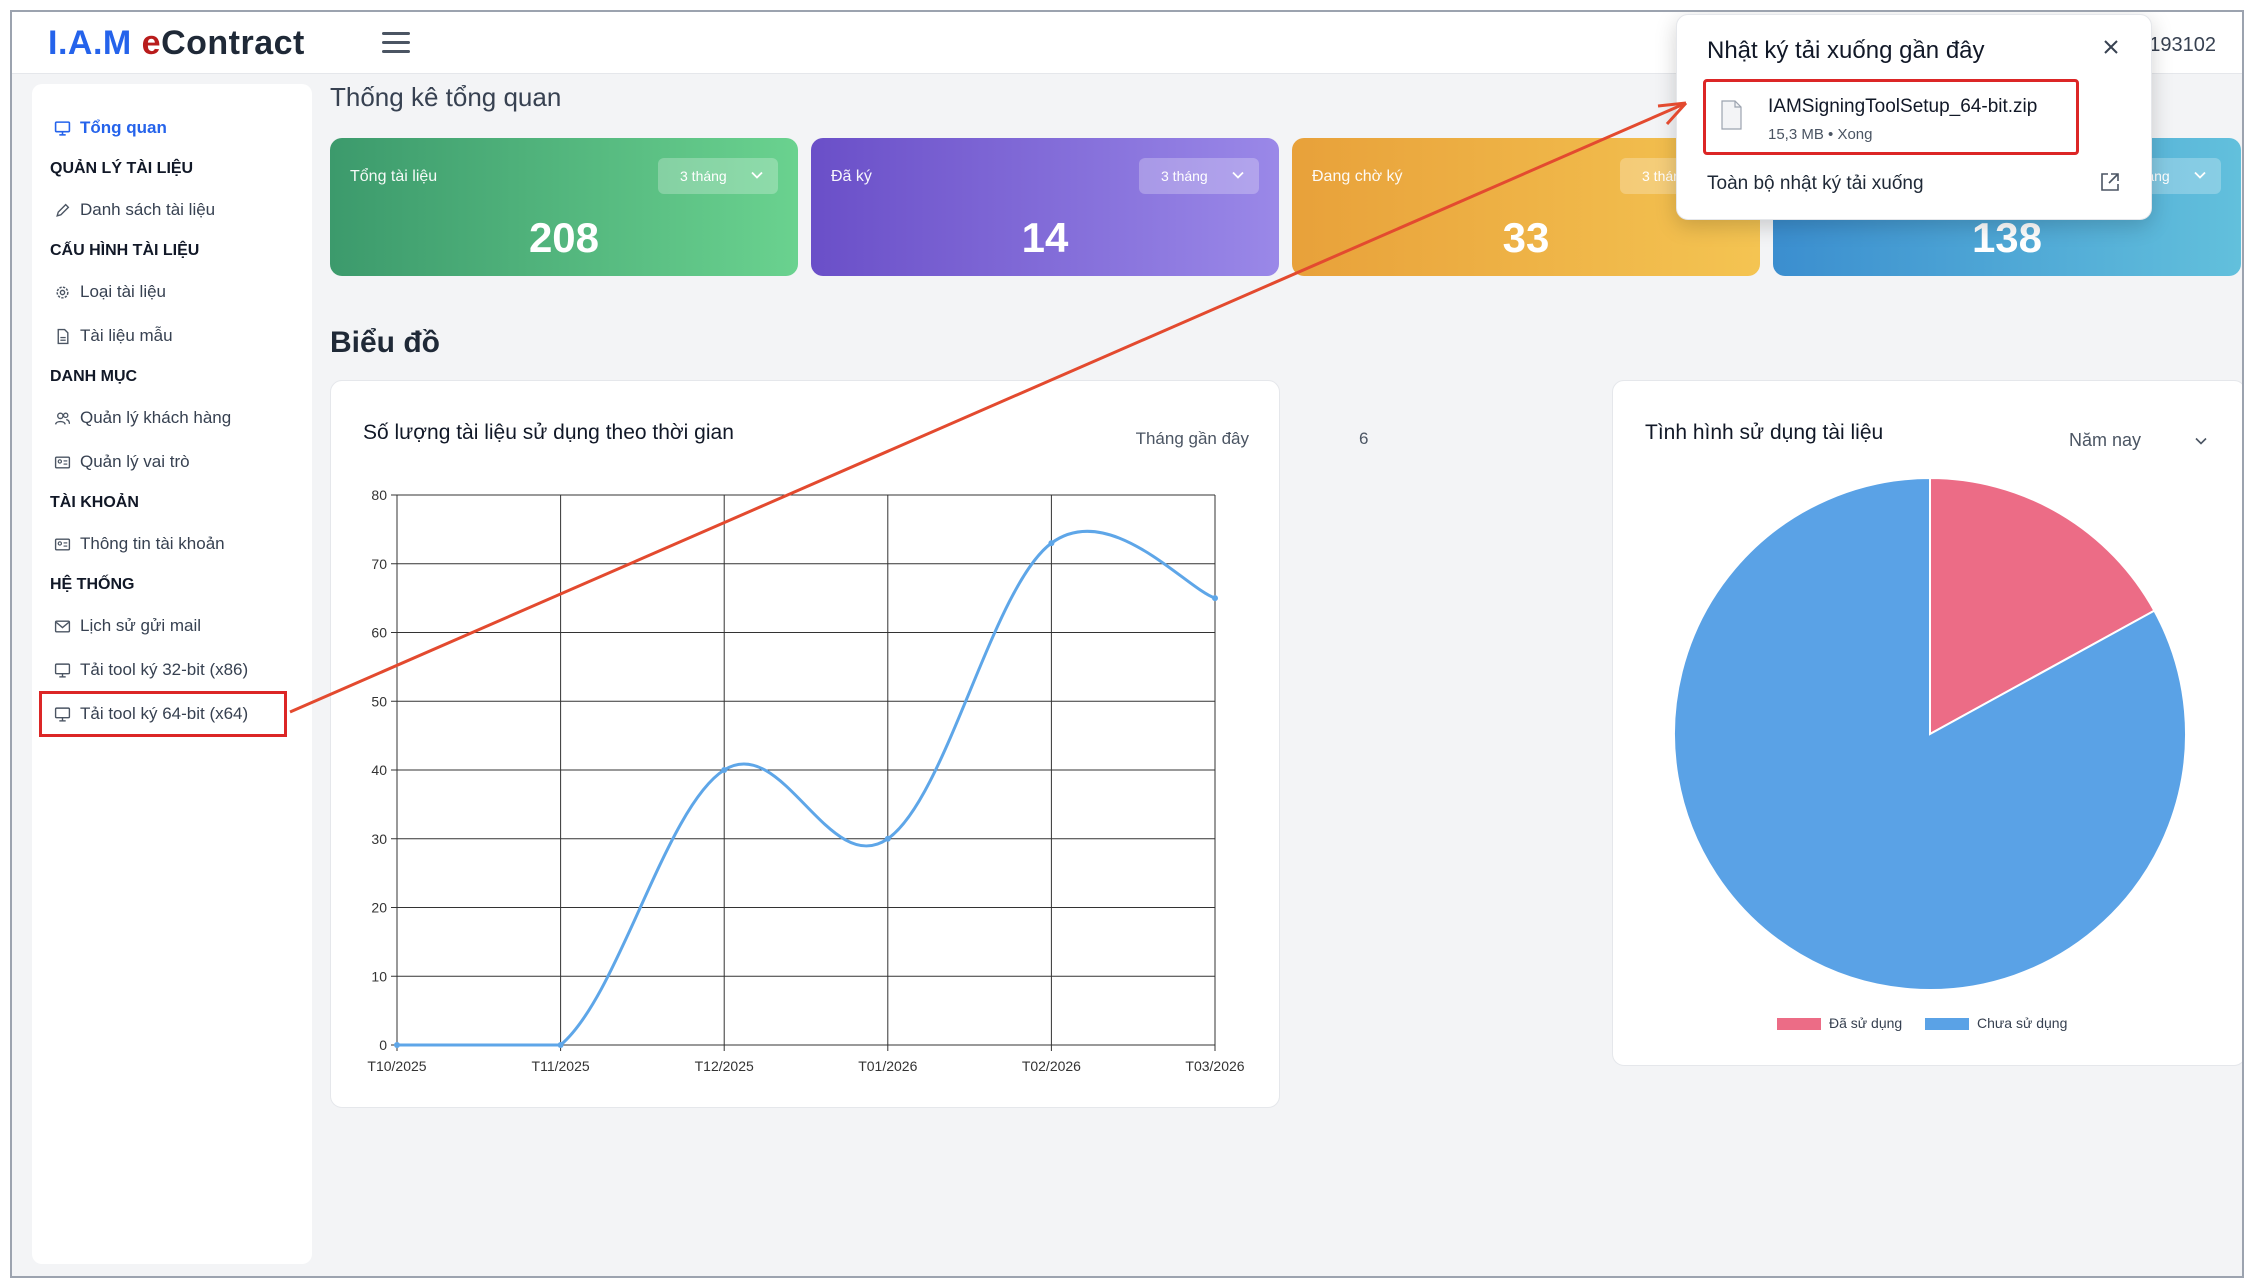 This screenshot has height=1288, width=2254. I want to click on x-tick-label: T03/2026, so click(1214, 1066).